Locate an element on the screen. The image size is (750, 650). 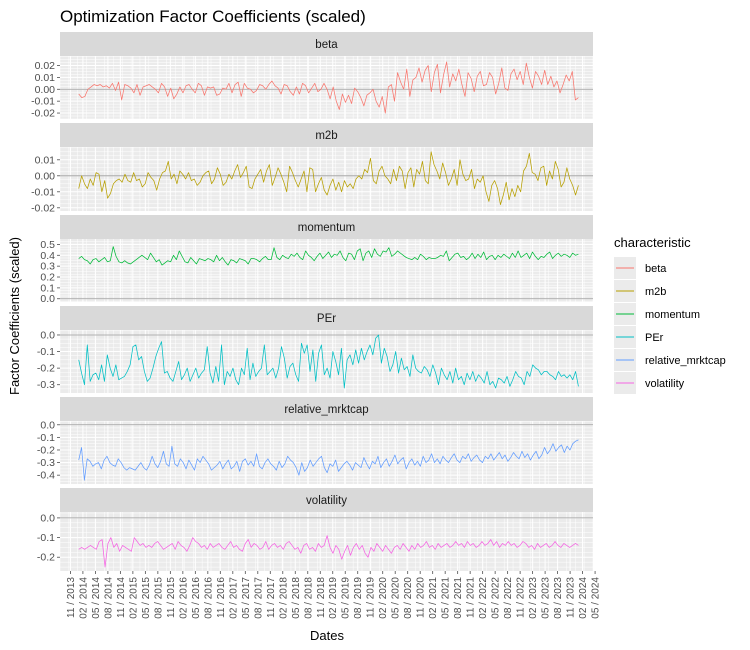
x-tick-label: 11 / 2015 is located at coordinates (171, 597).